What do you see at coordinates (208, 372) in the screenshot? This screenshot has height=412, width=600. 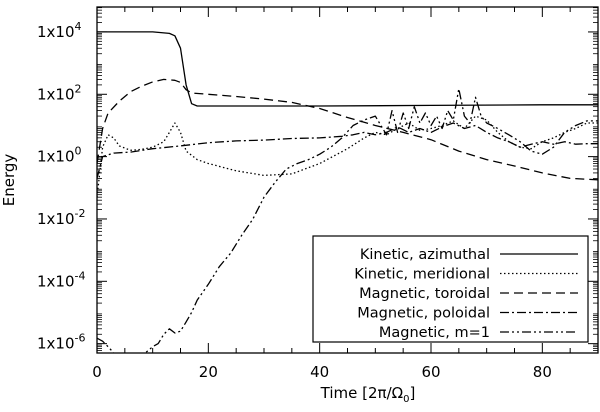 I see `x-tick-label: 20` at bounding box center [208, 372].